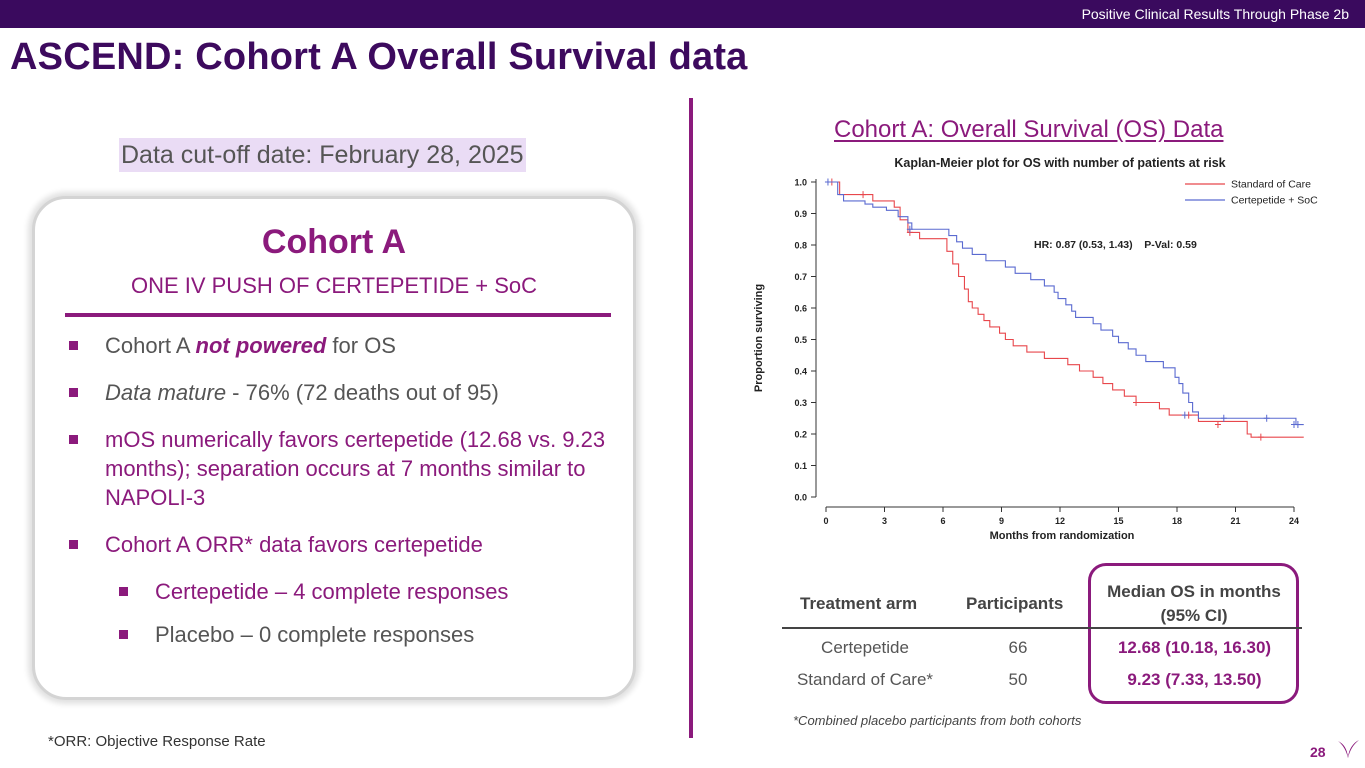 This screenshot has width=1365, height=768. I want to click on bullet-text: for OS, so click(361, 345).